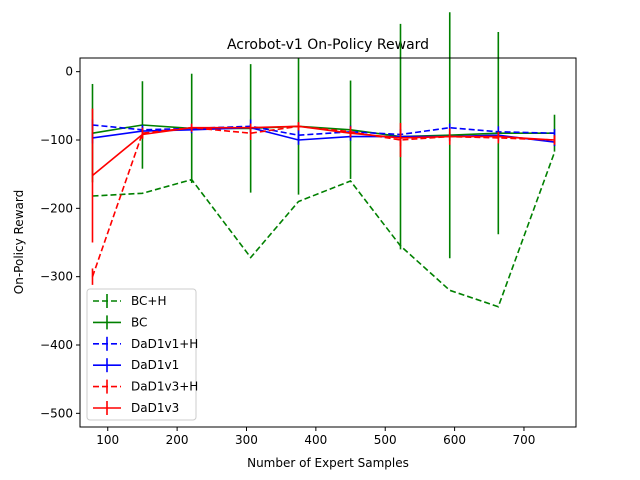  Describe the element at coordinates (148, 301) in the screenshot. I see `legend-label: BC+H` at that location.